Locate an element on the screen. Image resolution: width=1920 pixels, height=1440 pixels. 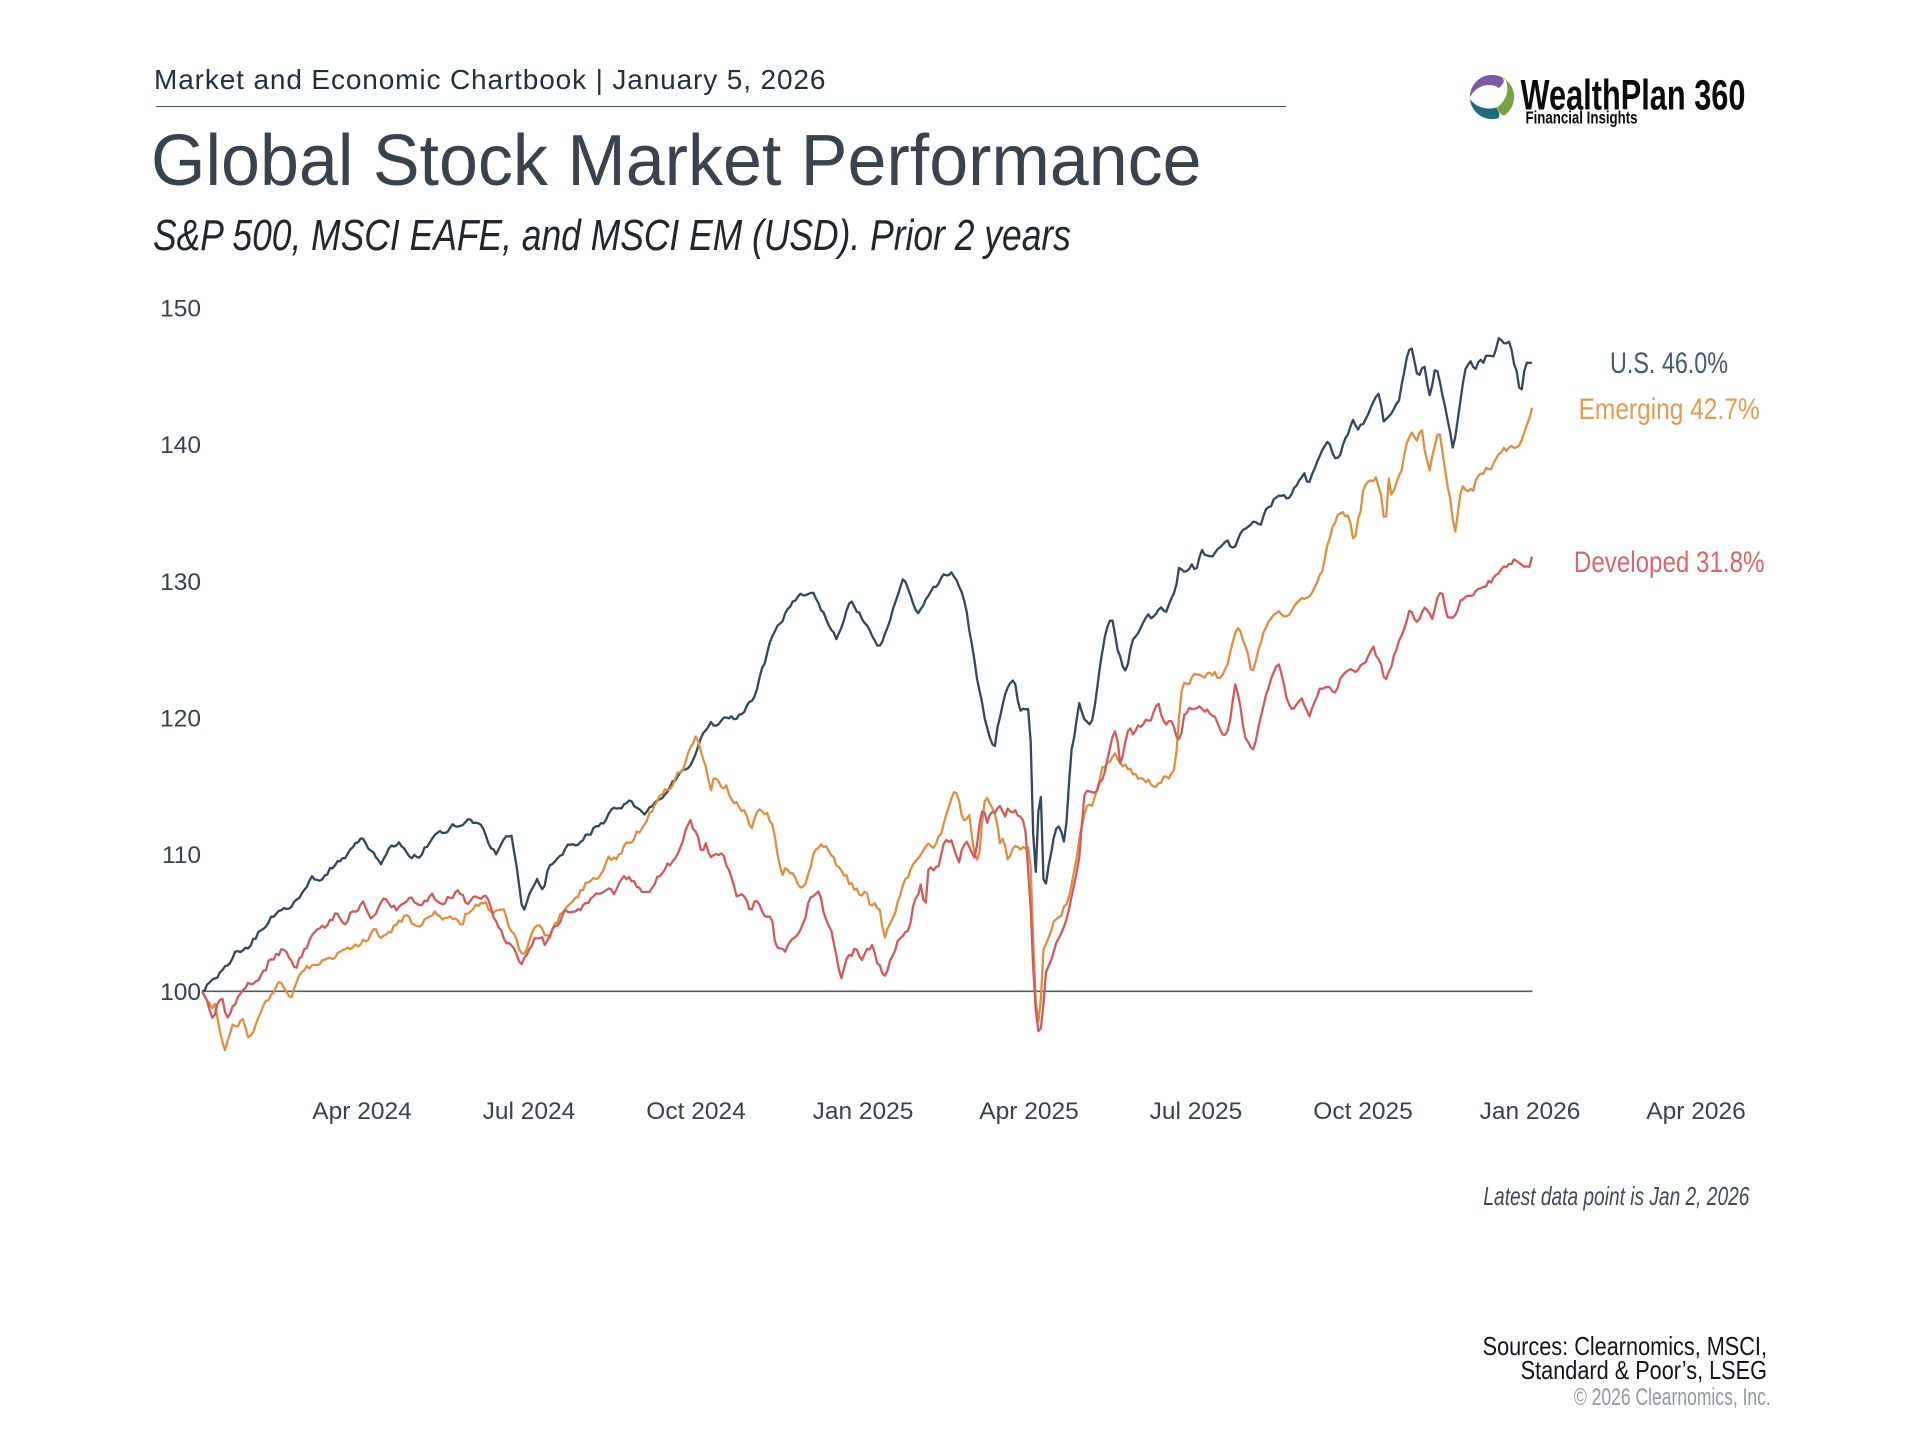
svg-text: Apr 2025 is located at coordinates (1028, 1111).